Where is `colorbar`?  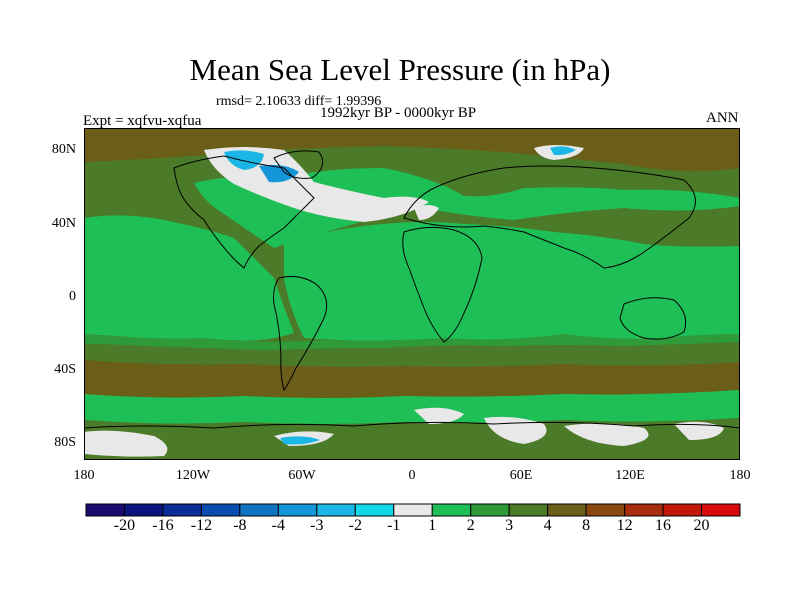 colorbar is located at coordinates (413, 510).